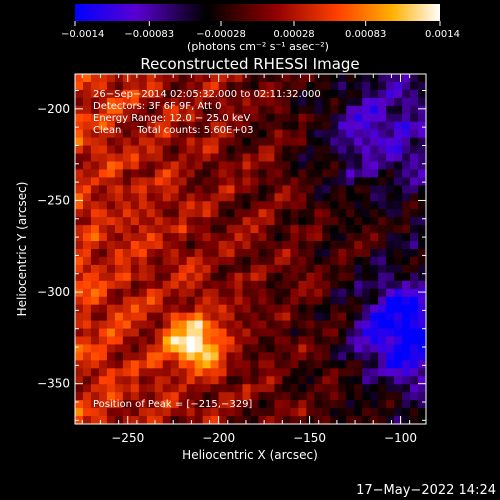  I want to click on colorbar-tick-label: 0.00028, so click(293, 34).